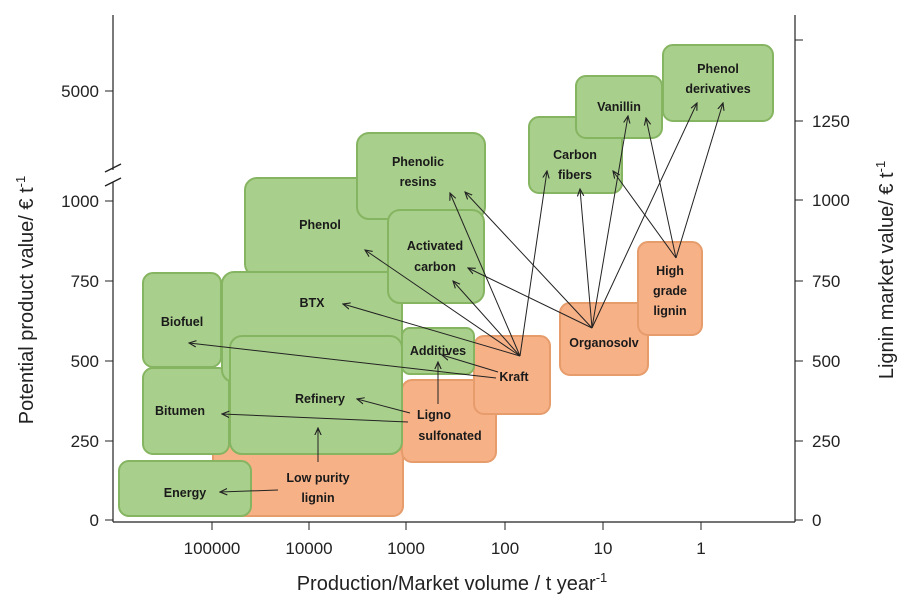  What do you see at coordinates (619, 107) in the screenshot?
I see `vanillin-label: Vanillin` at bounding box center [619, 107].